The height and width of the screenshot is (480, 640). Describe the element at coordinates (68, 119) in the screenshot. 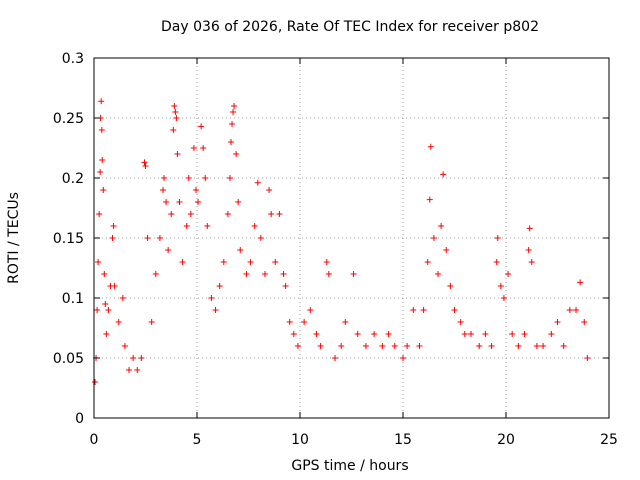

I see `y-tick-label: 0.25` at that location.